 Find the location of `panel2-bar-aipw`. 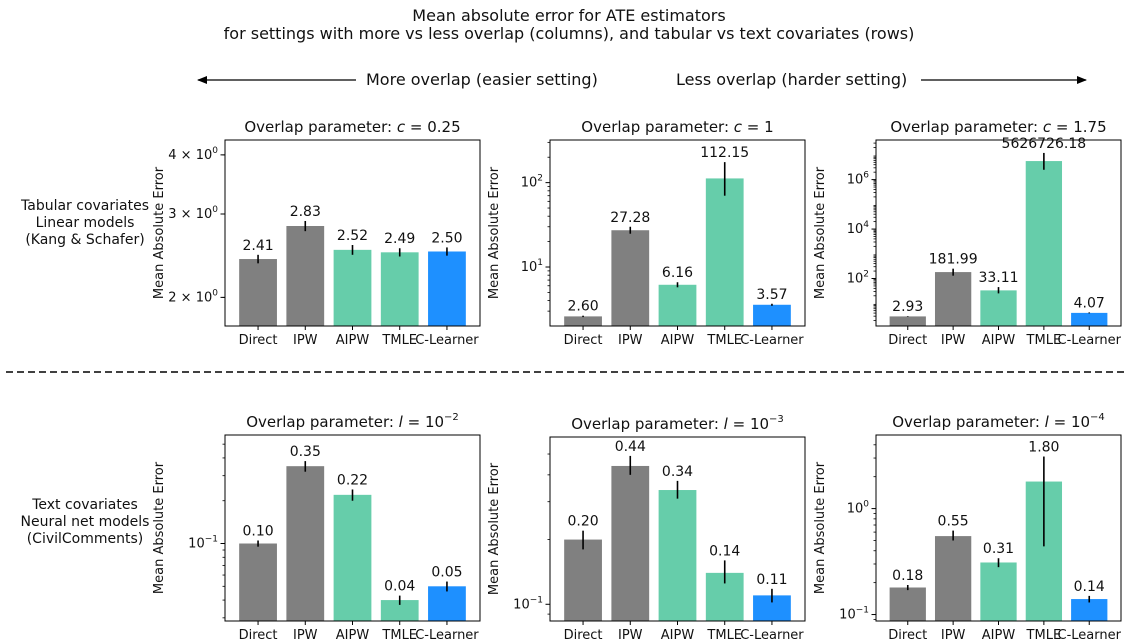

panel2-bar-aipw is located at coordinates (677, 305).